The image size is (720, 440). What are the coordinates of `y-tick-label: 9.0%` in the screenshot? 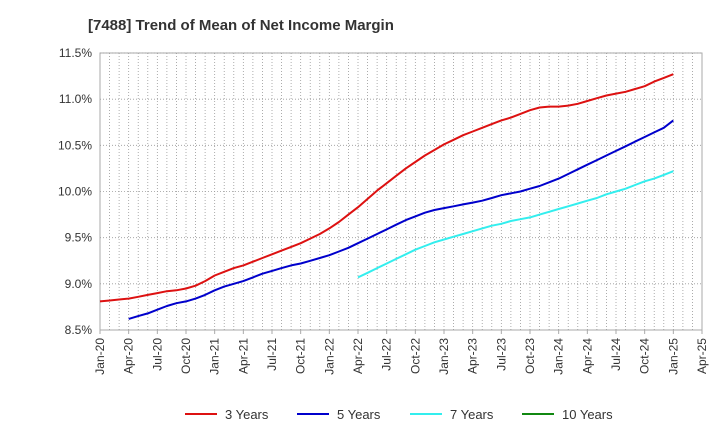 It's located at (79, 284).